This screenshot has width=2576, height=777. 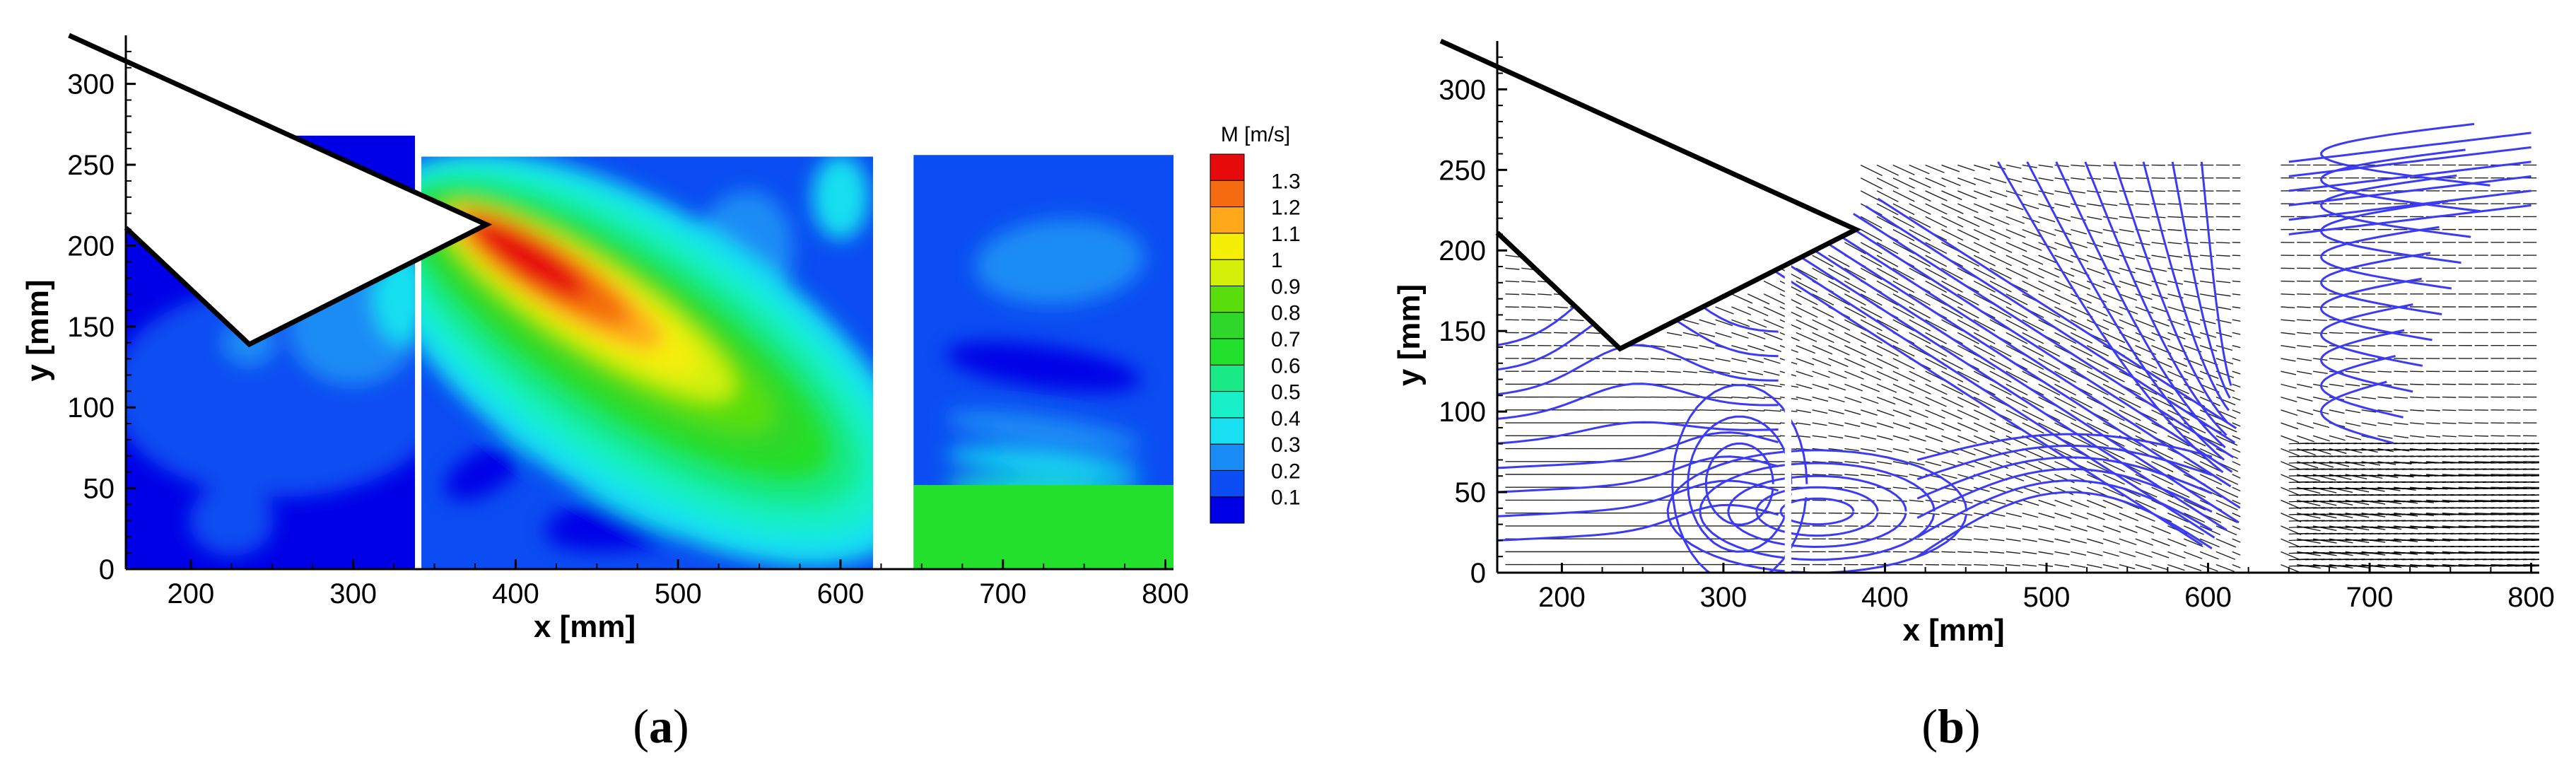 What do you see at coordinates (2064, 509) in the screenshot?
I see `streamline-lower` at bounding box center [2064, 509].